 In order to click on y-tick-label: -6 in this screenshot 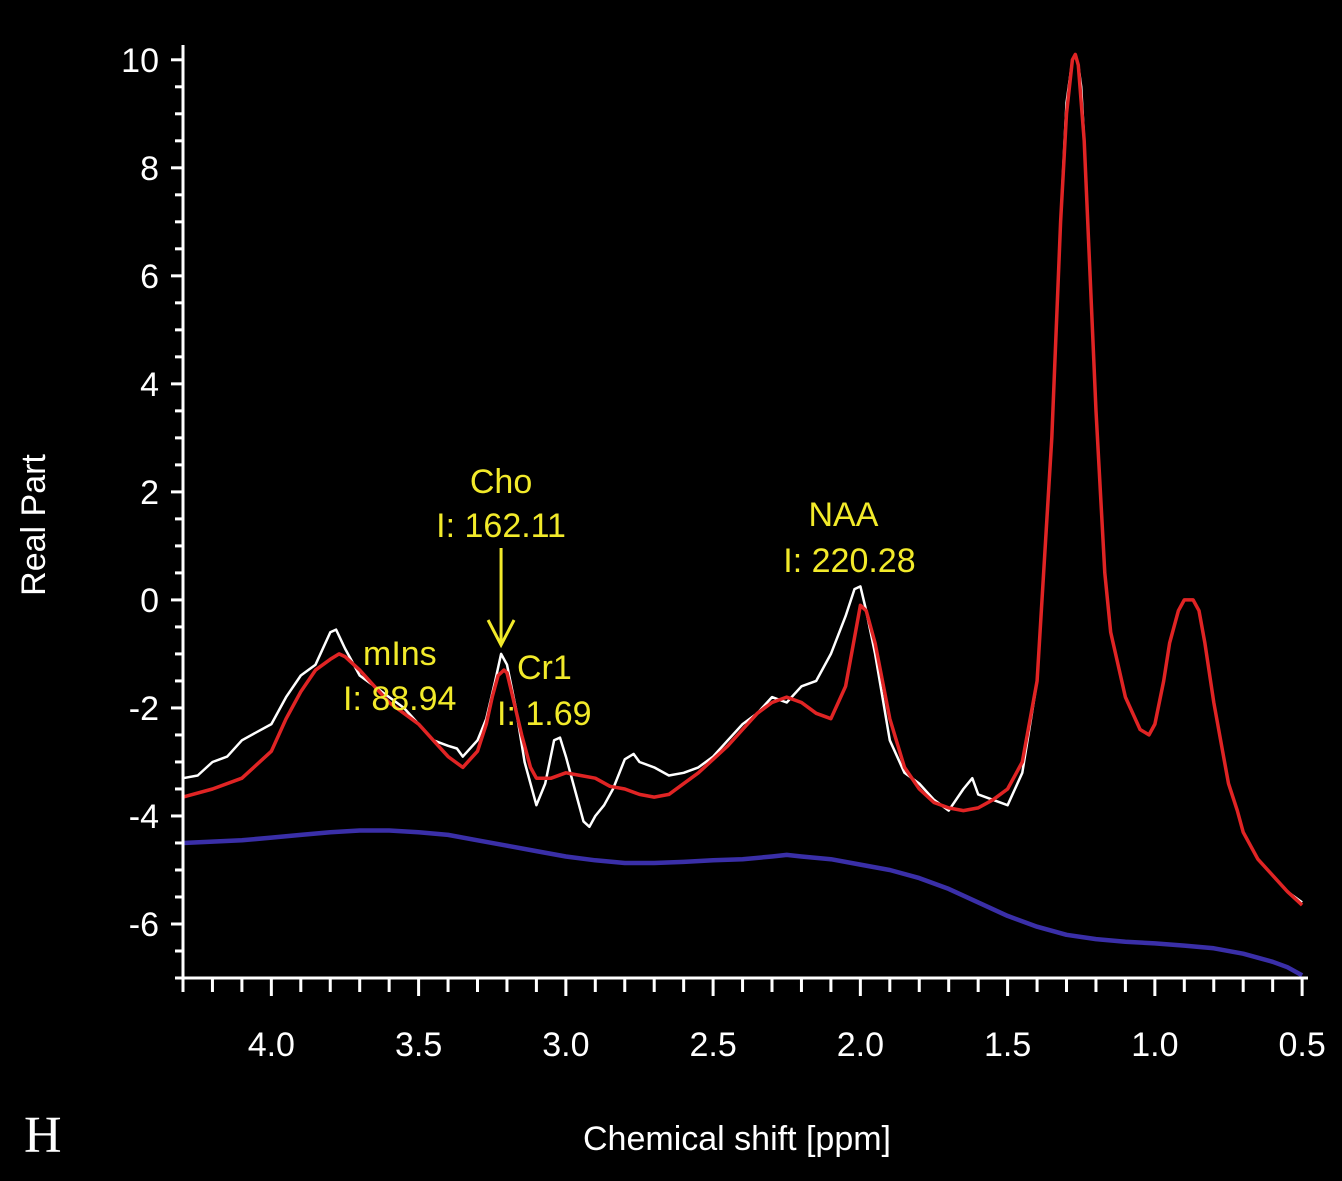, I will do `click(144, 925)`.